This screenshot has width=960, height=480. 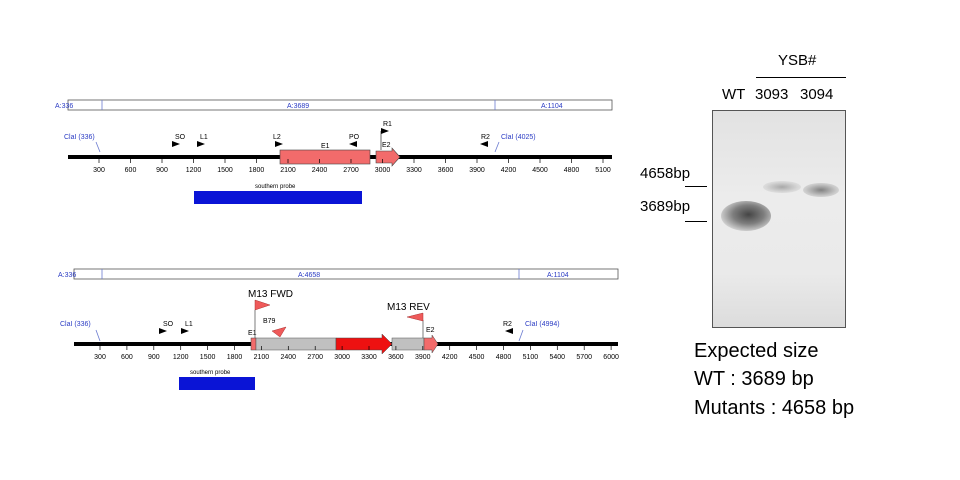 What do you see at coordinates (801, 77) in the screenshot?
I see `blot-group-line` at bounding box center [801, 77].